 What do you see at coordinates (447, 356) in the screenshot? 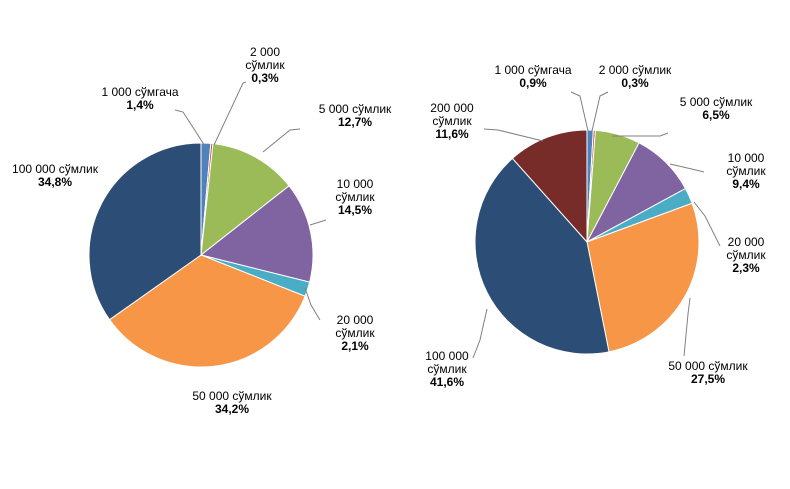
I see `data-label-category: 100 000` at bounding box center [447, 356].